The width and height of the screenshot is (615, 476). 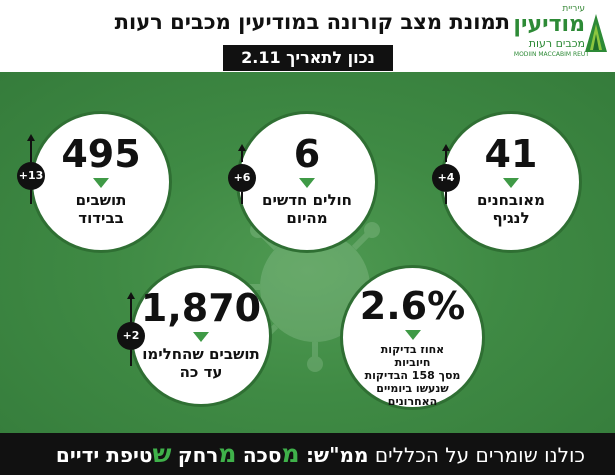 What do you see at coordinates (412, 306) in the screenshot?
I see `stat-positive-rate-value: 2.6%` at bounding box center [412, 306].